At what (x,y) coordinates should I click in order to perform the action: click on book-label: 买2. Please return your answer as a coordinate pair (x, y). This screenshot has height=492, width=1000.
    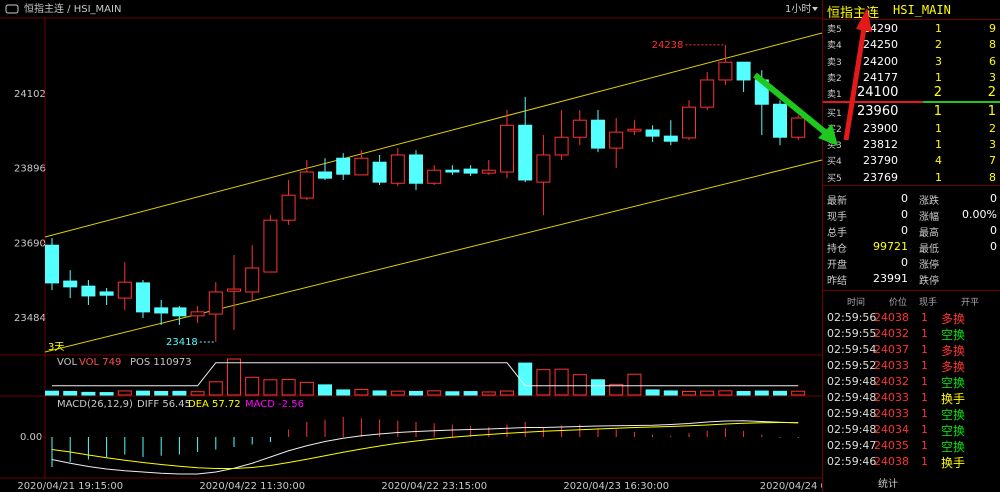
    Looking at the image, I should click on (834, 129).